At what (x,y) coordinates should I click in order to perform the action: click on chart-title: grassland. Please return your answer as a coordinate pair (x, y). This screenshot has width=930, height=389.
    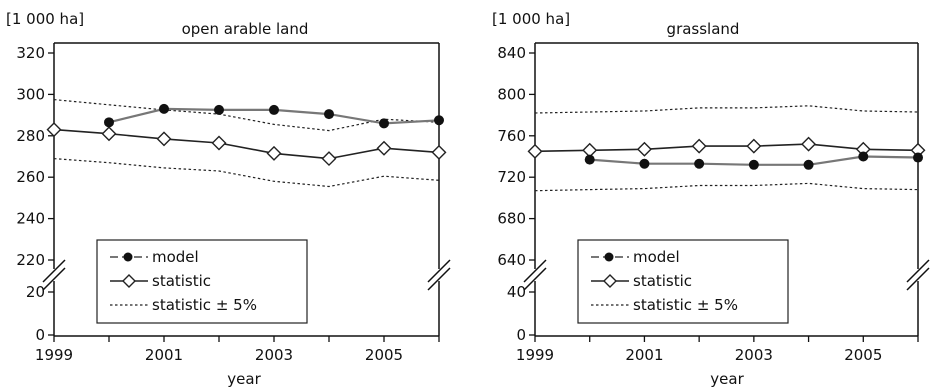
    Looking at the image, I should click on (703, 29).